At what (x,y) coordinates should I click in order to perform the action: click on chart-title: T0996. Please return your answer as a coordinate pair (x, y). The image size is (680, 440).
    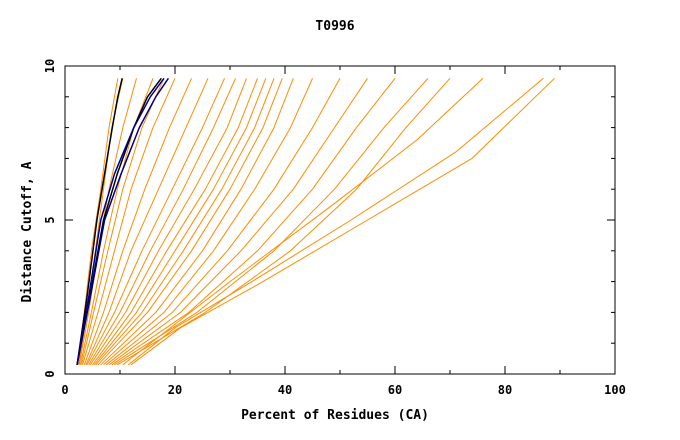
    Looking at the image, I should click on (334, 26).